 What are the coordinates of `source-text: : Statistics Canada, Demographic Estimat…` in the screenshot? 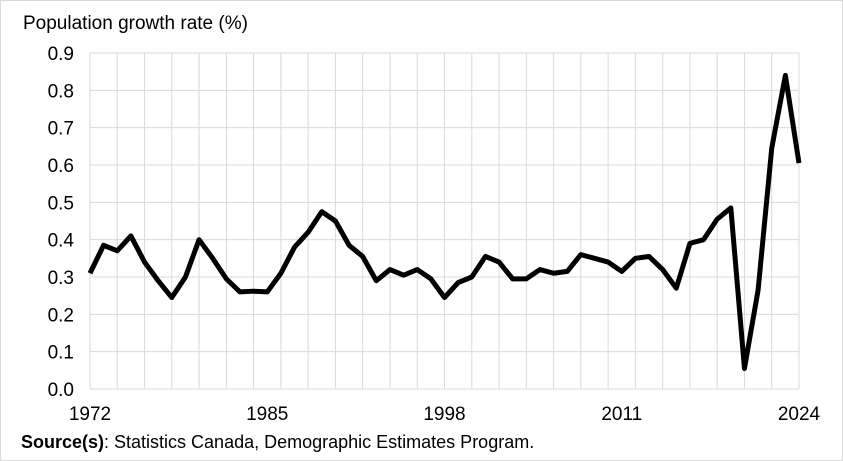 It's located at (319, 442).